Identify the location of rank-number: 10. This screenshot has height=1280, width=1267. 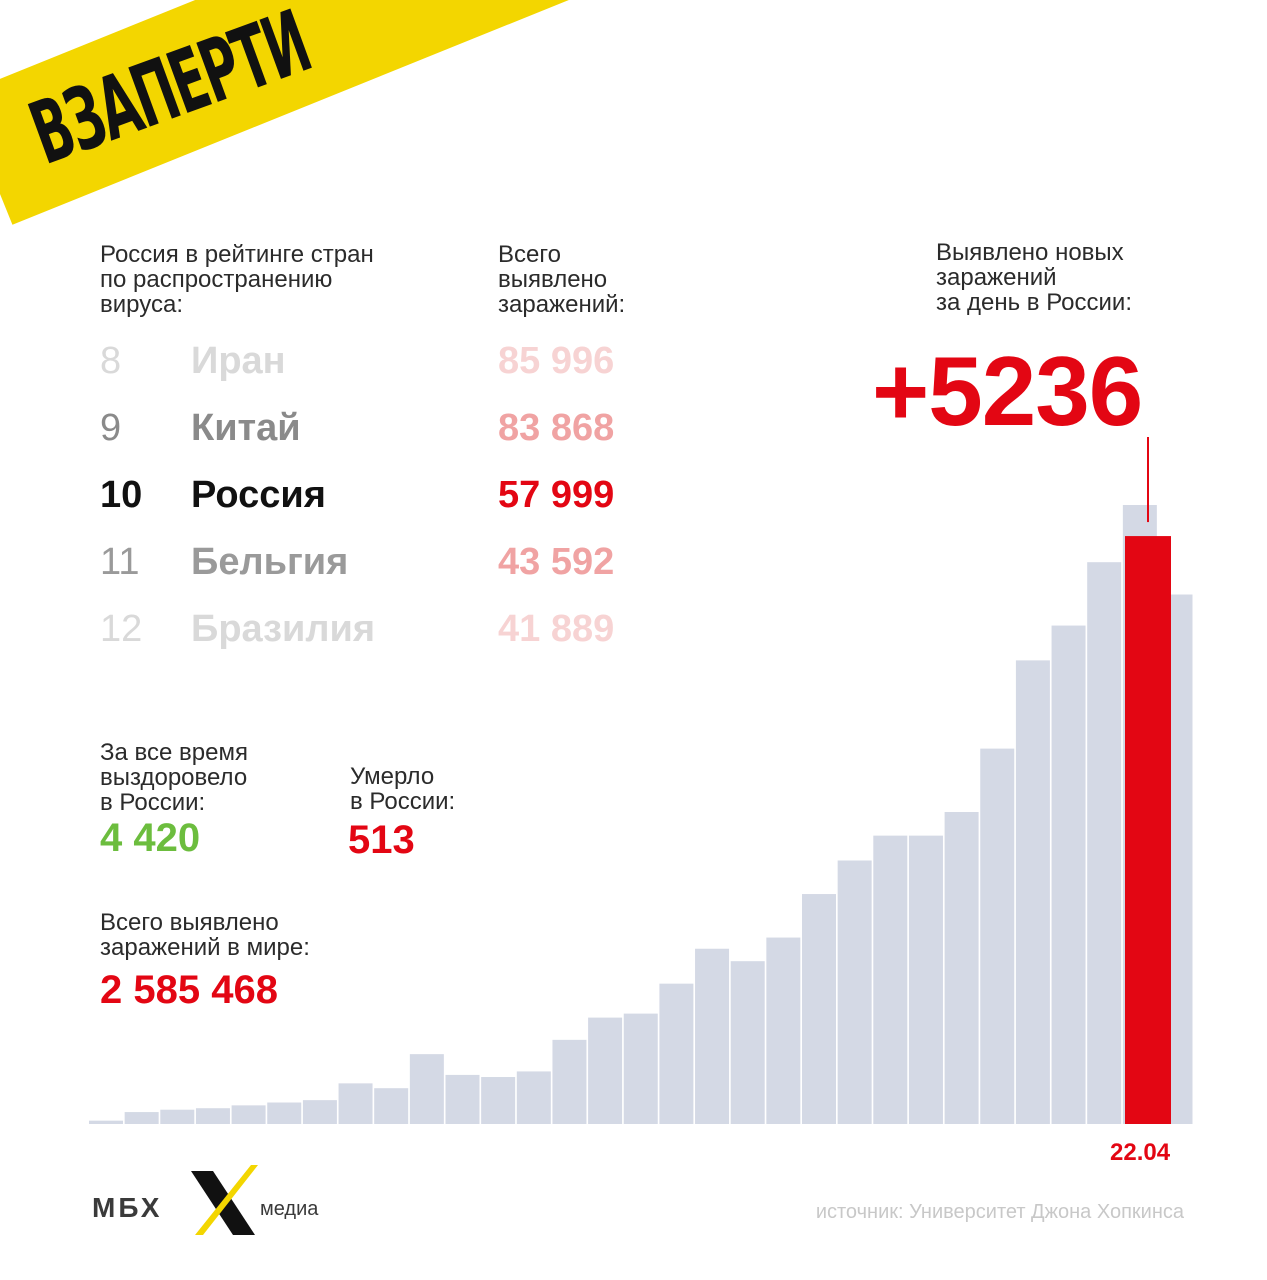
(121, 495).